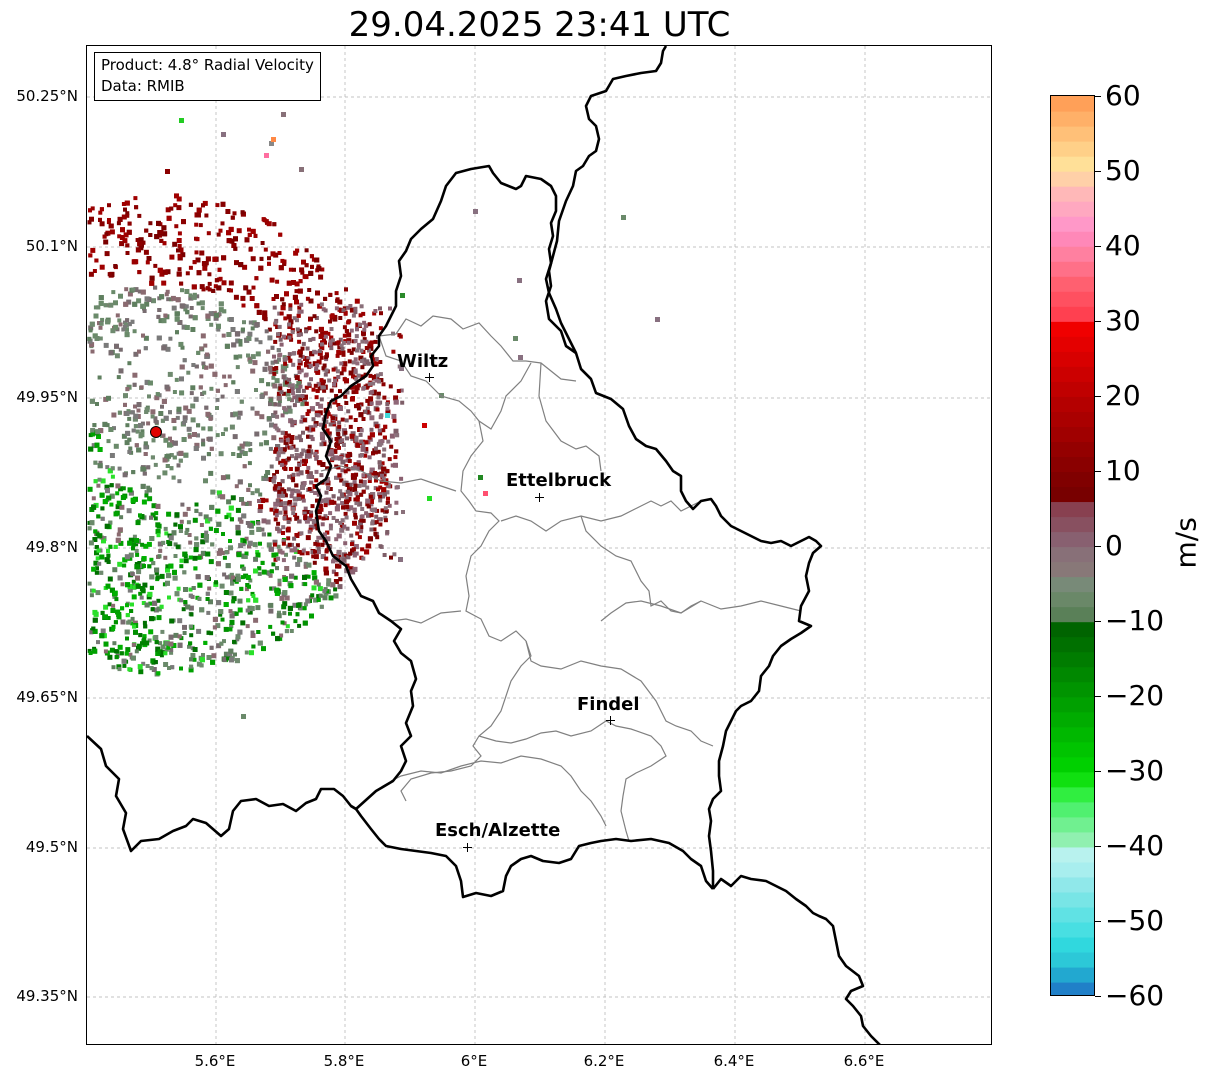 This screenshot has width=1207, height=1081. What do you see at coordinates (1123, 170) in the screenshot?
I see `colorbar-tick-label: 50` at bounding box center [1123, 170].